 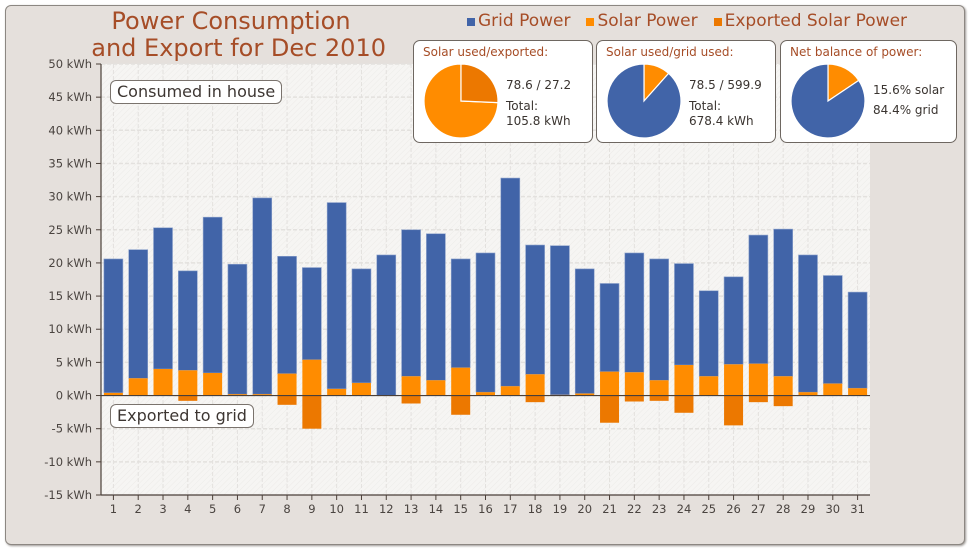 What do you see at coordinates (70, 163) in the screenshot?
I see `y-tick-label: 35 kWh` at bounding box center [70, 163].